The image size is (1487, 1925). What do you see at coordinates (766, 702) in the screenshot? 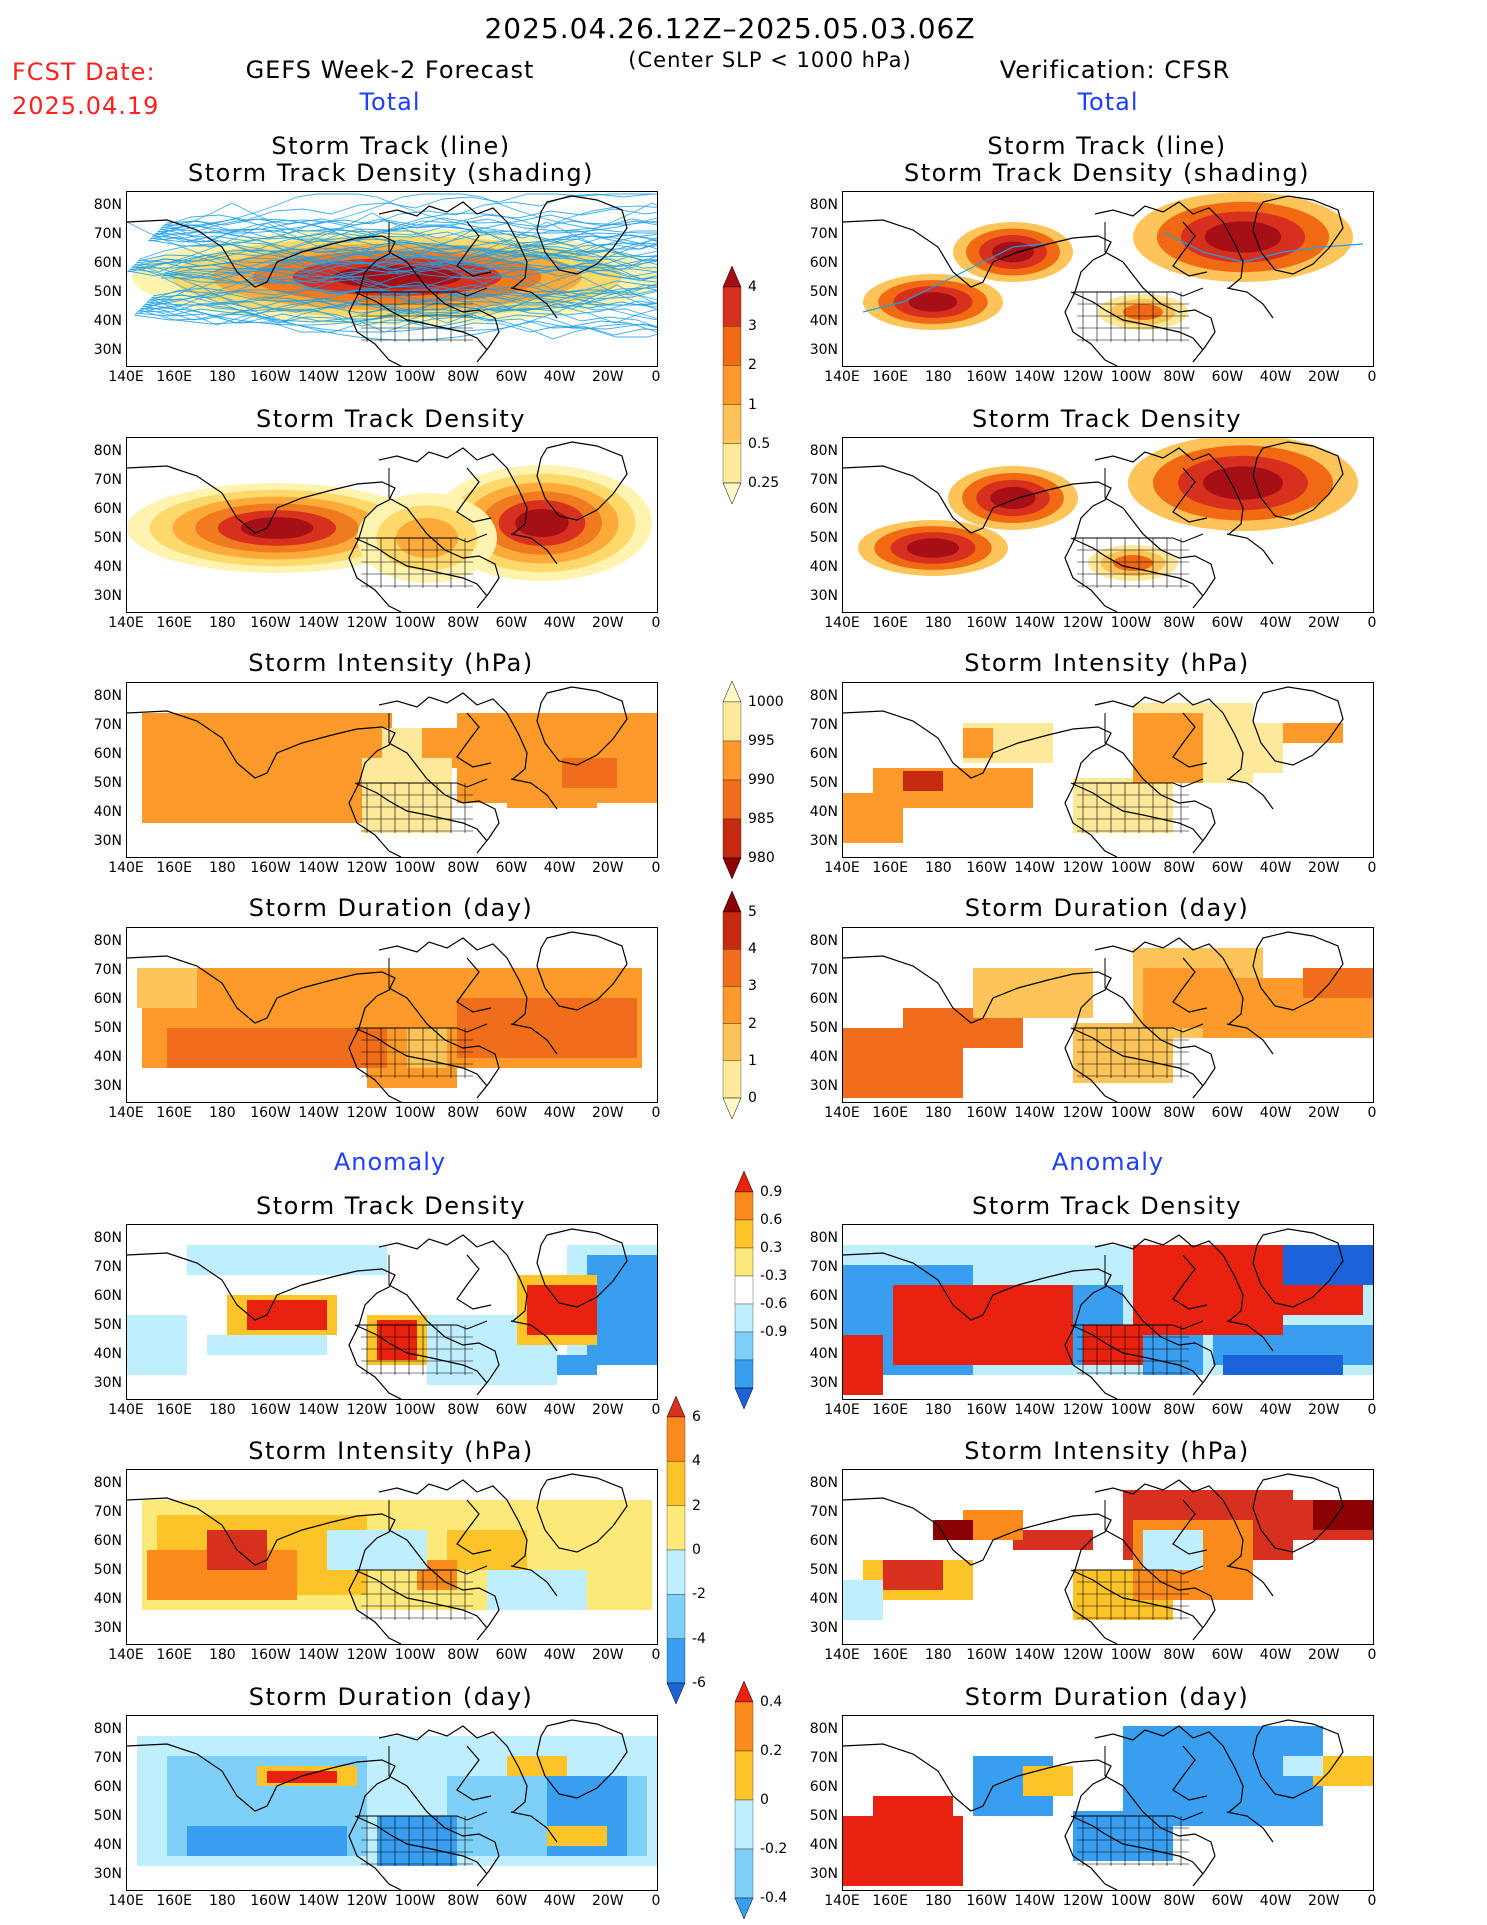
I see `colorbar-tick-label: 1000` at bounding box center [766, 702].